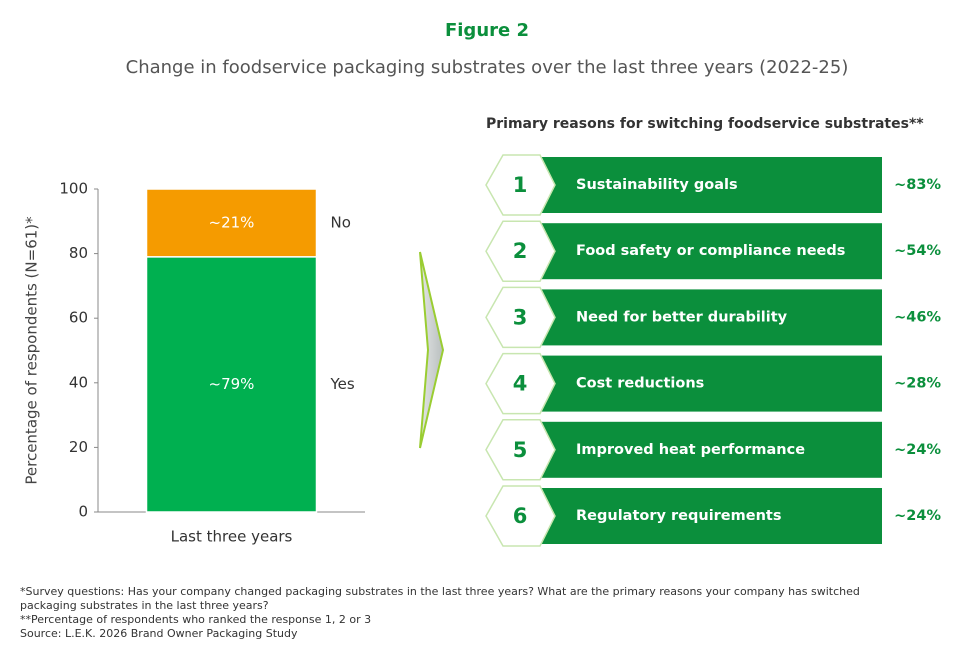  Describe the element at coordinates (32, 350) in the screenshot. I see `y-axis-label: Percentage of respondents (N=61)*` at that location.